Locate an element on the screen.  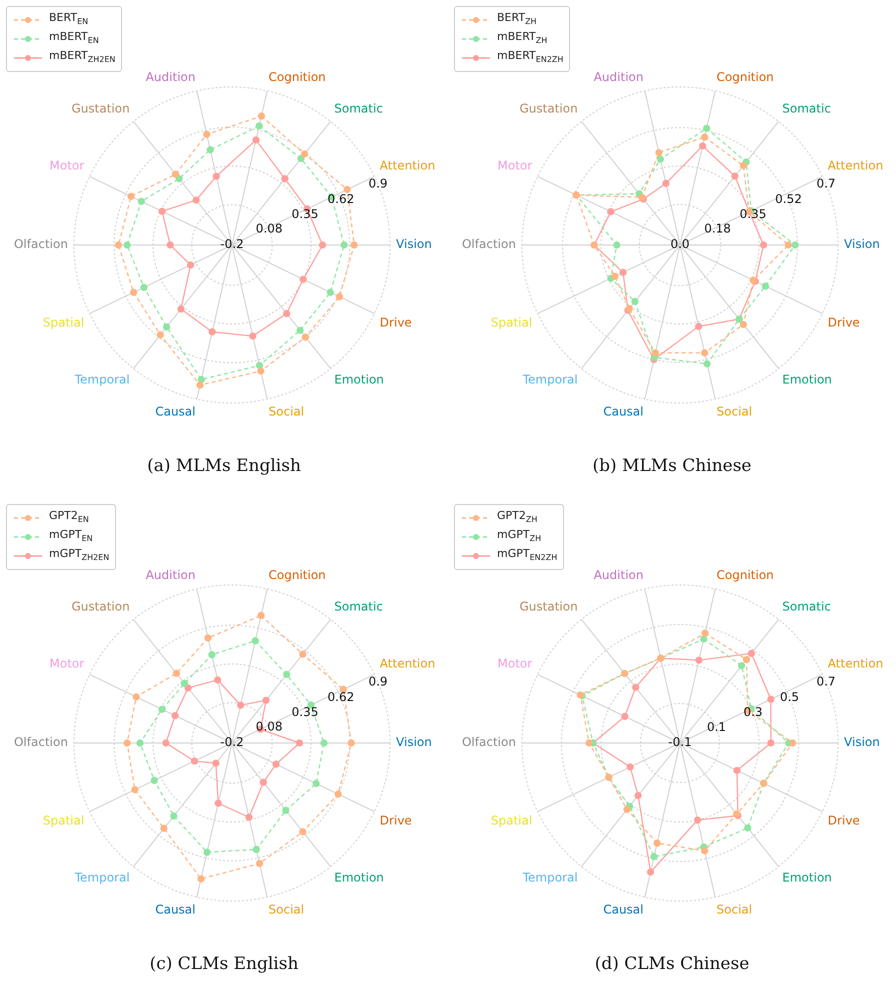
y-tick-label: 0.18 is located at coordinates (717, 229).